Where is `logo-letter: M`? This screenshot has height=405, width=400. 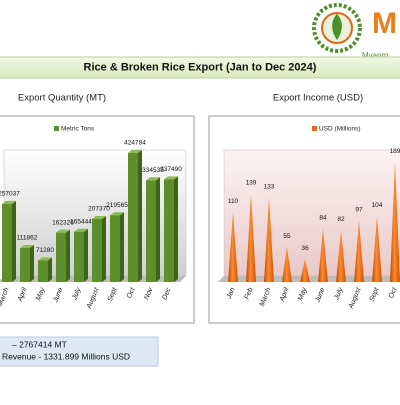
logo-letter: M is located at coordinates (384, 23).